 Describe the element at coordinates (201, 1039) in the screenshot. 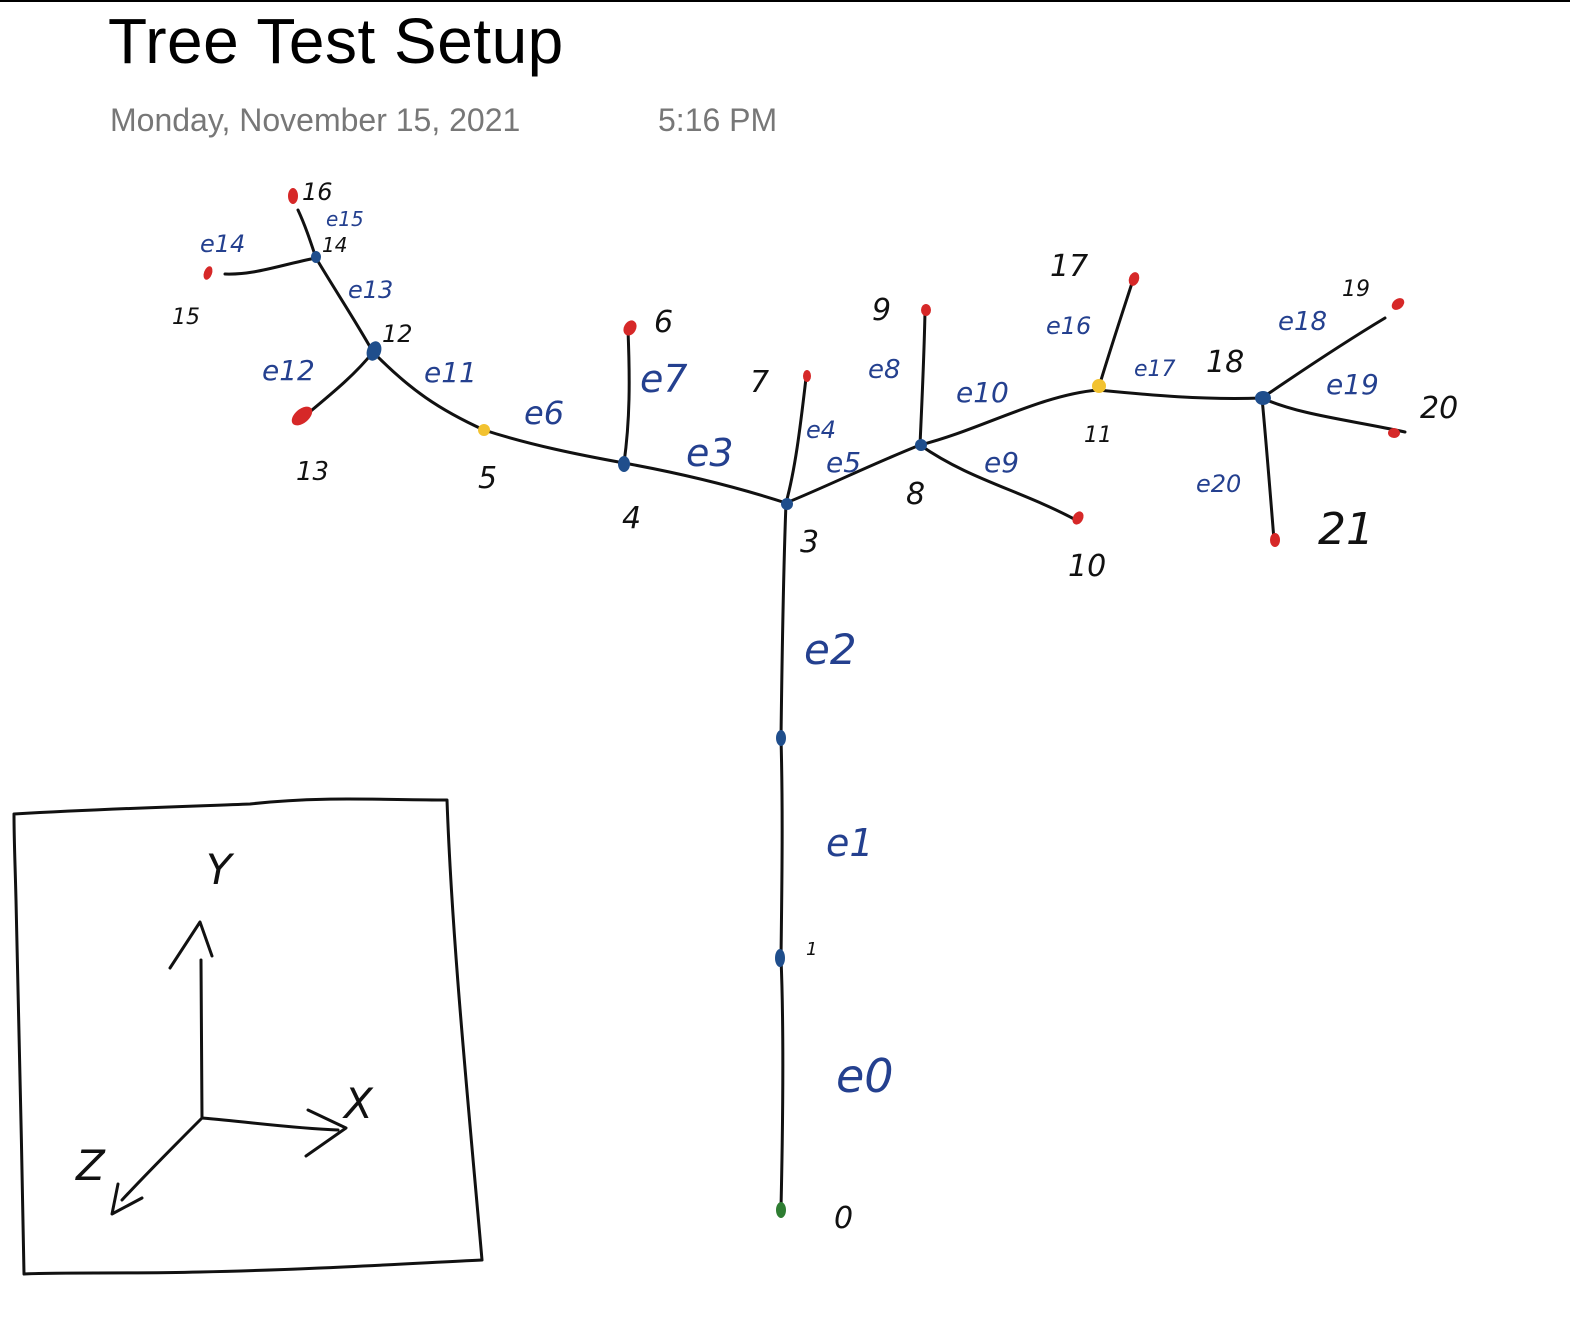

I see `y-axis-arrow` at that location.